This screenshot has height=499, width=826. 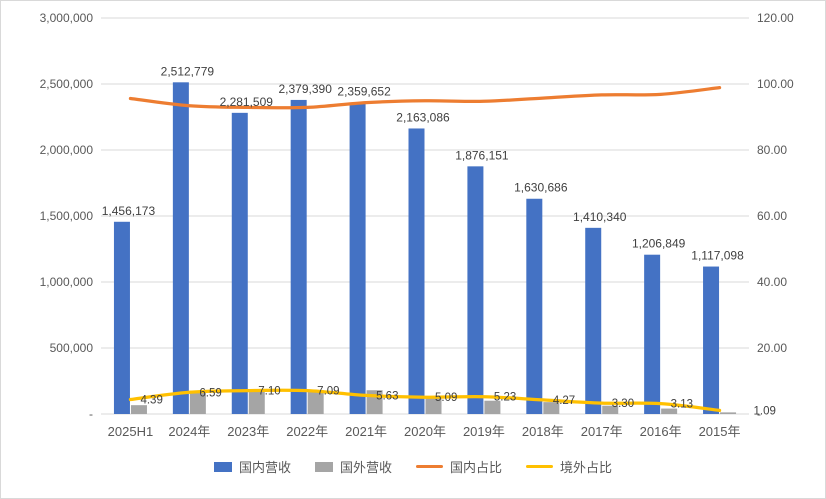 What do you see at coordinates (222, 466) in the screenshot?
I see `domestic-revenue-bar-swatch-icon` at bounding box center [222, 466].